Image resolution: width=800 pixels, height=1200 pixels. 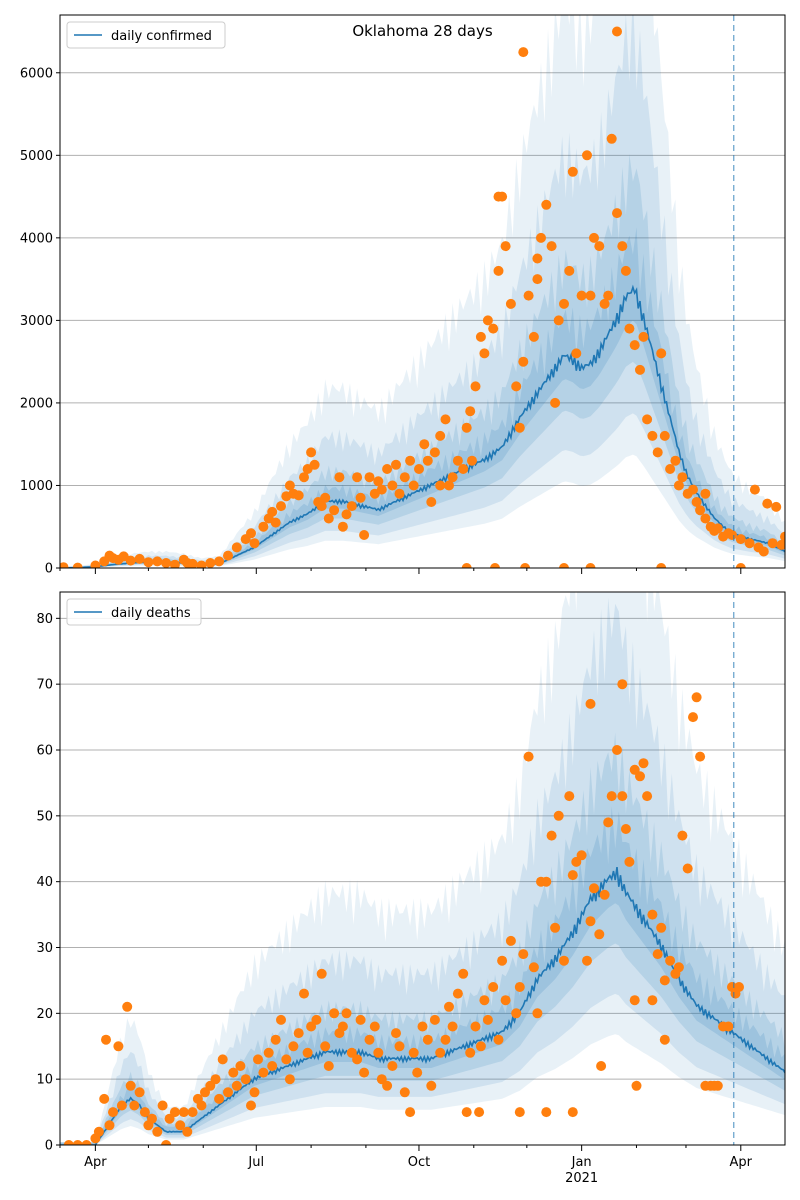 I want to click on y-tick-label: 40, so click(x=44, y=882).